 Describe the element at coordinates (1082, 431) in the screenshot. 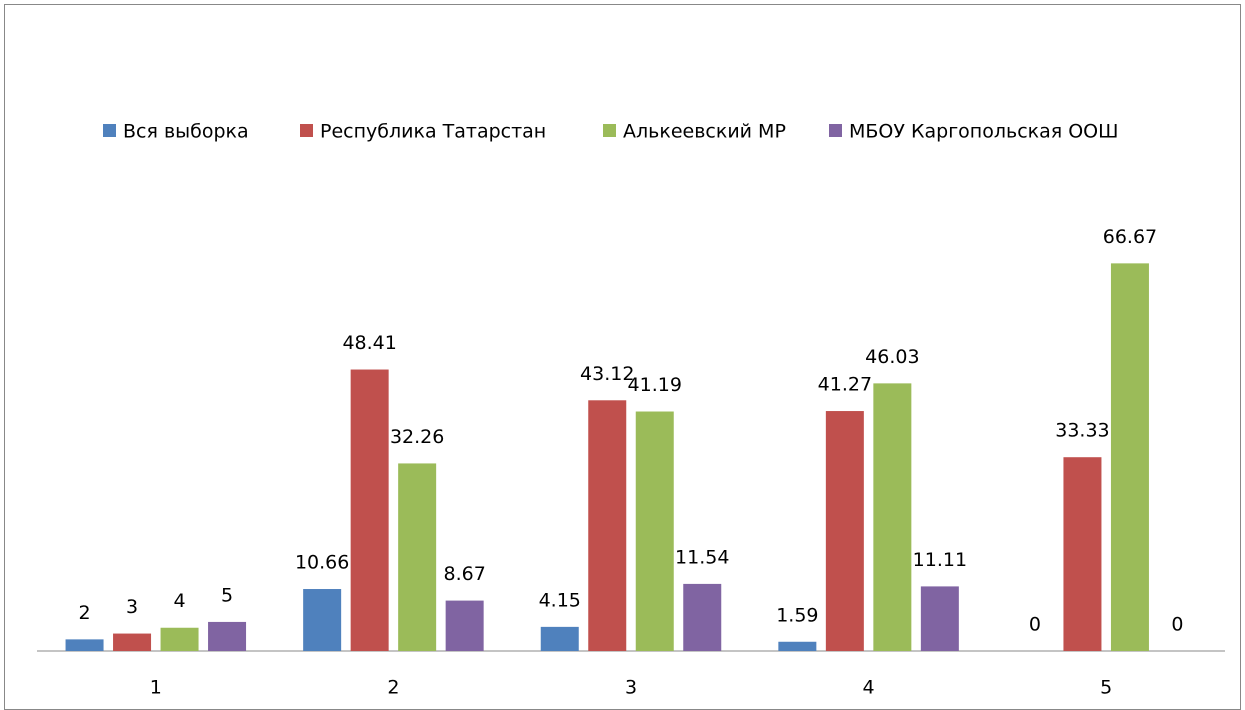

I see `data-label: 33.33` at that location.